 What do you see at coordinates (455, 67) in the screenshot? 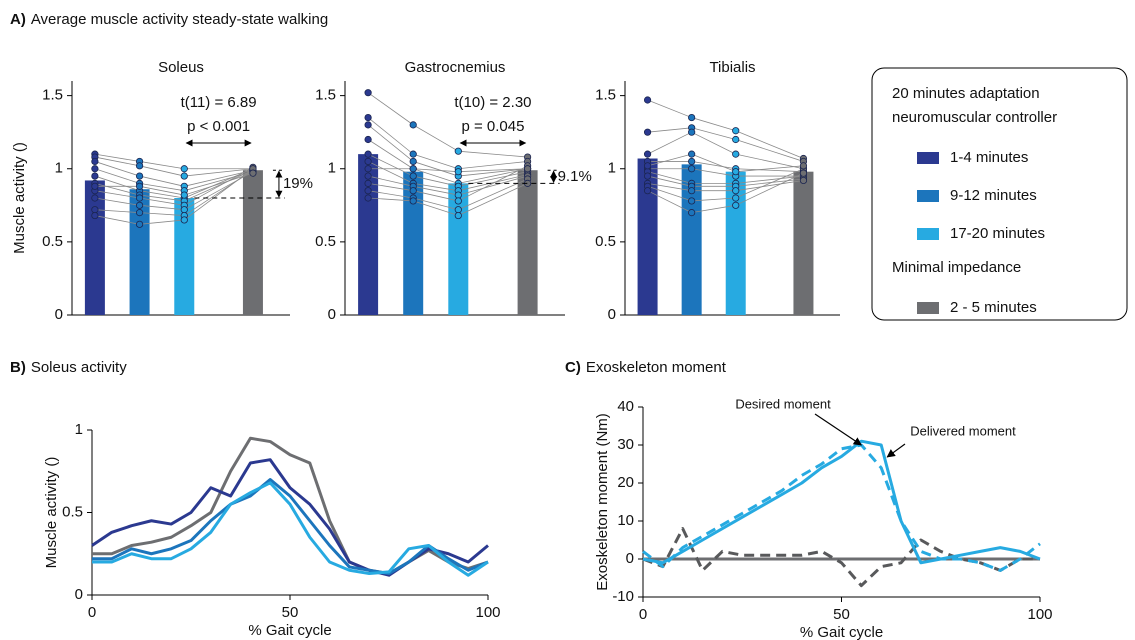
I see `chart-title: Gastrocnemius` at bounding box center [455, 67].